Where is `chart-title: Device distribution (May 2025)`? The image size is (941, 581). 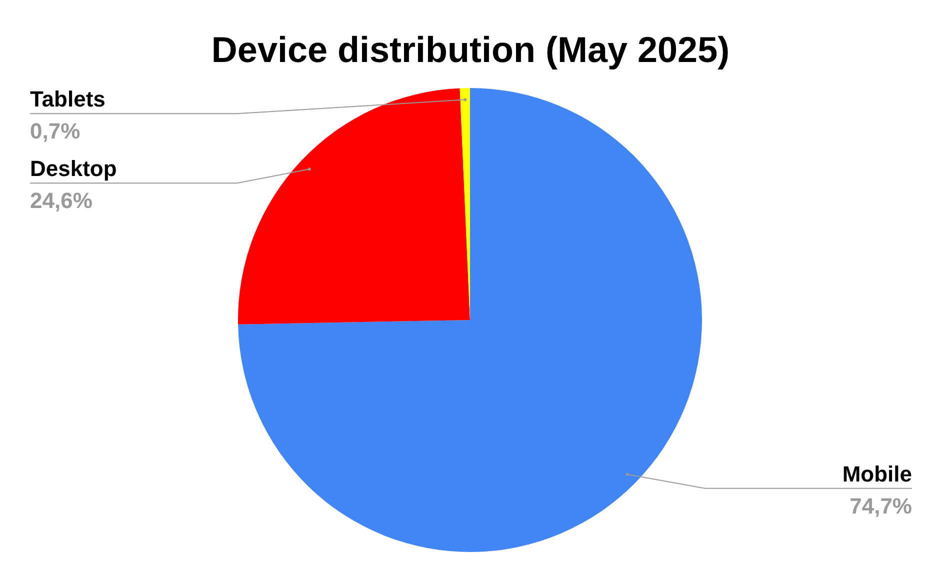 chart-title: Device distribution (May 2025) is located at coordinates (470, 49).